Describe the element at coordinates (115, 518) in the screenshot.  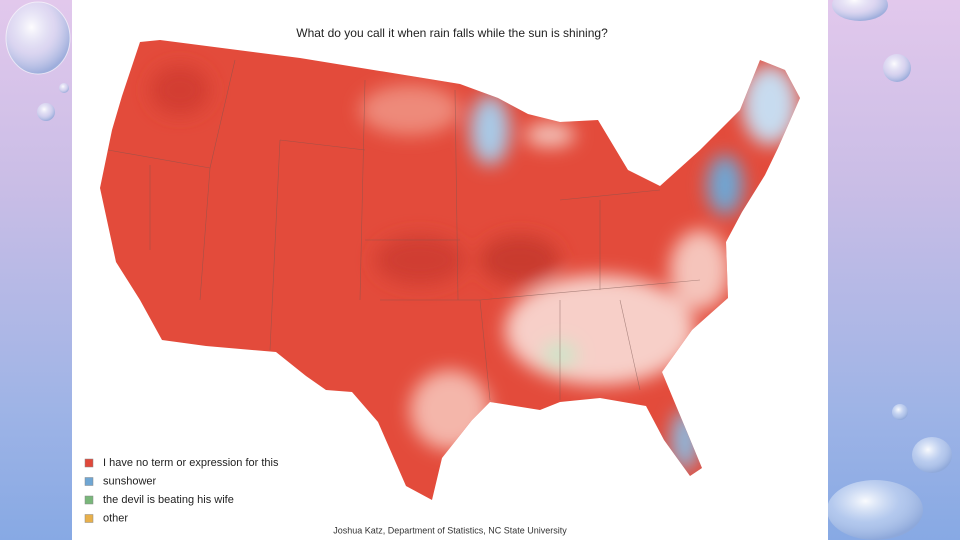
I see `legend-label: other` at that location.